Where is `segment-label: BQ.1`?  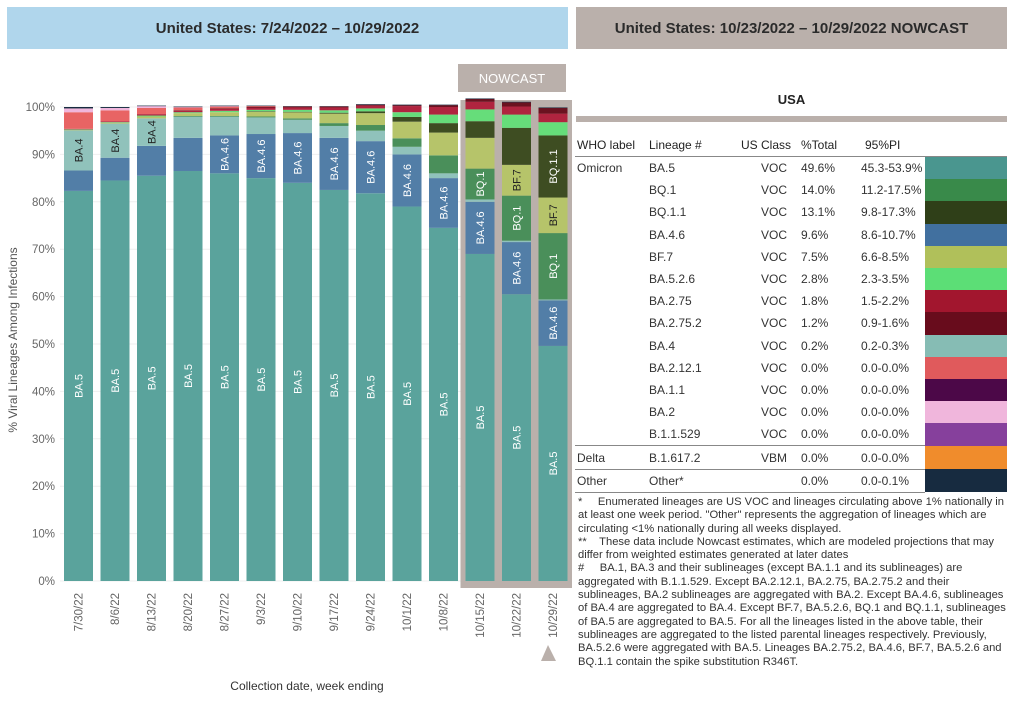 segment-label: BQ.1 is located at coordinates (518, 218).